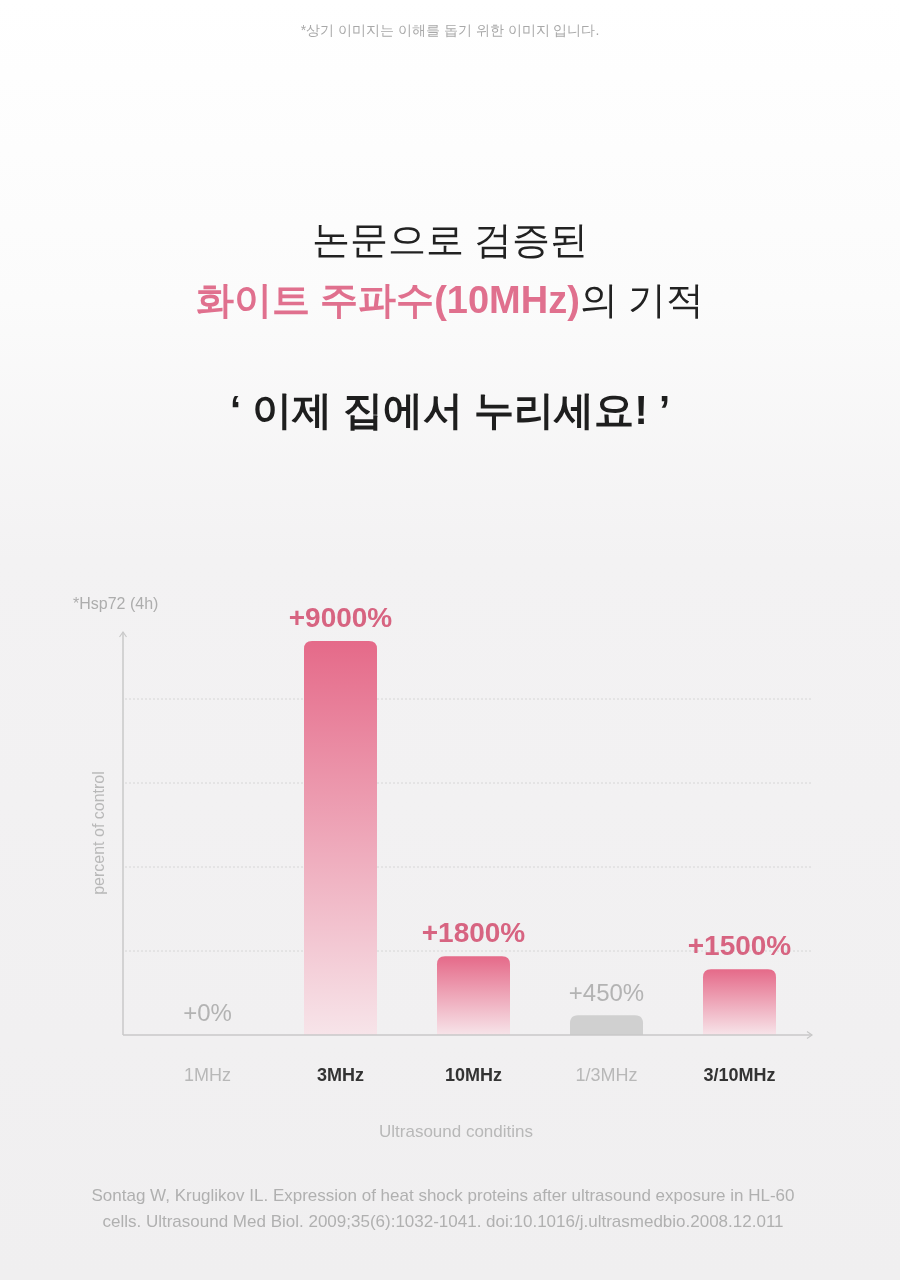 The height and width of the screenshot is (1280, 900). What do you see at coordinates (98, 833) in the screenshot?
I see `y-axis-title: percent of control` at bounding box center [98, 833].